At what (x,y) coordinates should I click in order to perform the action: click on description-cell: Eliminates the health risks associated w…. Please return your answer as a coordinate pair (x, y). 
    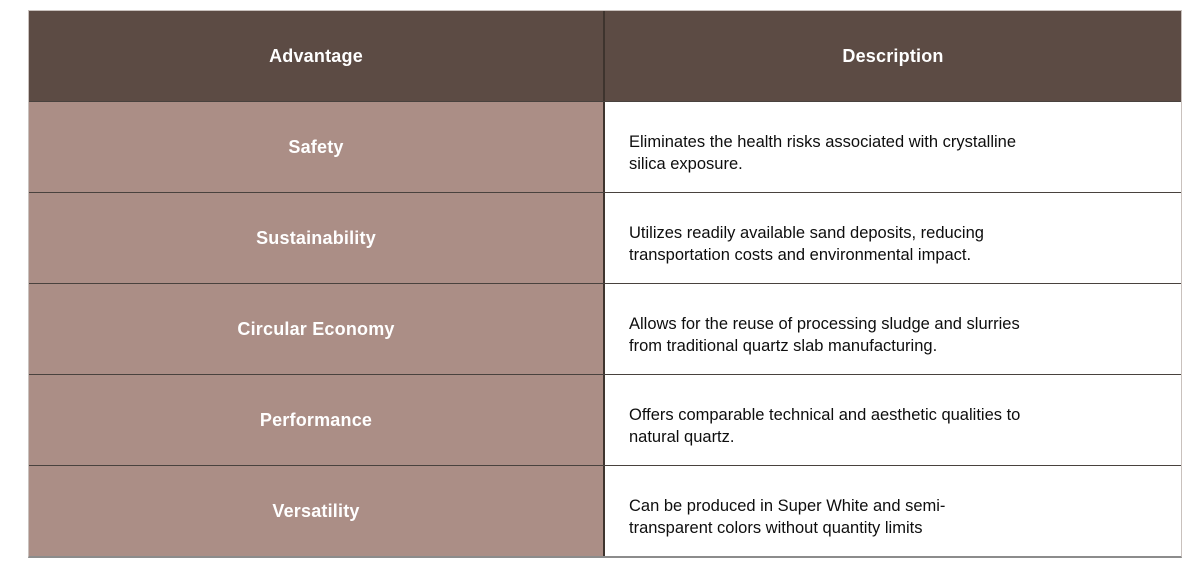
    Looking at the image, I should click on (893, 147).